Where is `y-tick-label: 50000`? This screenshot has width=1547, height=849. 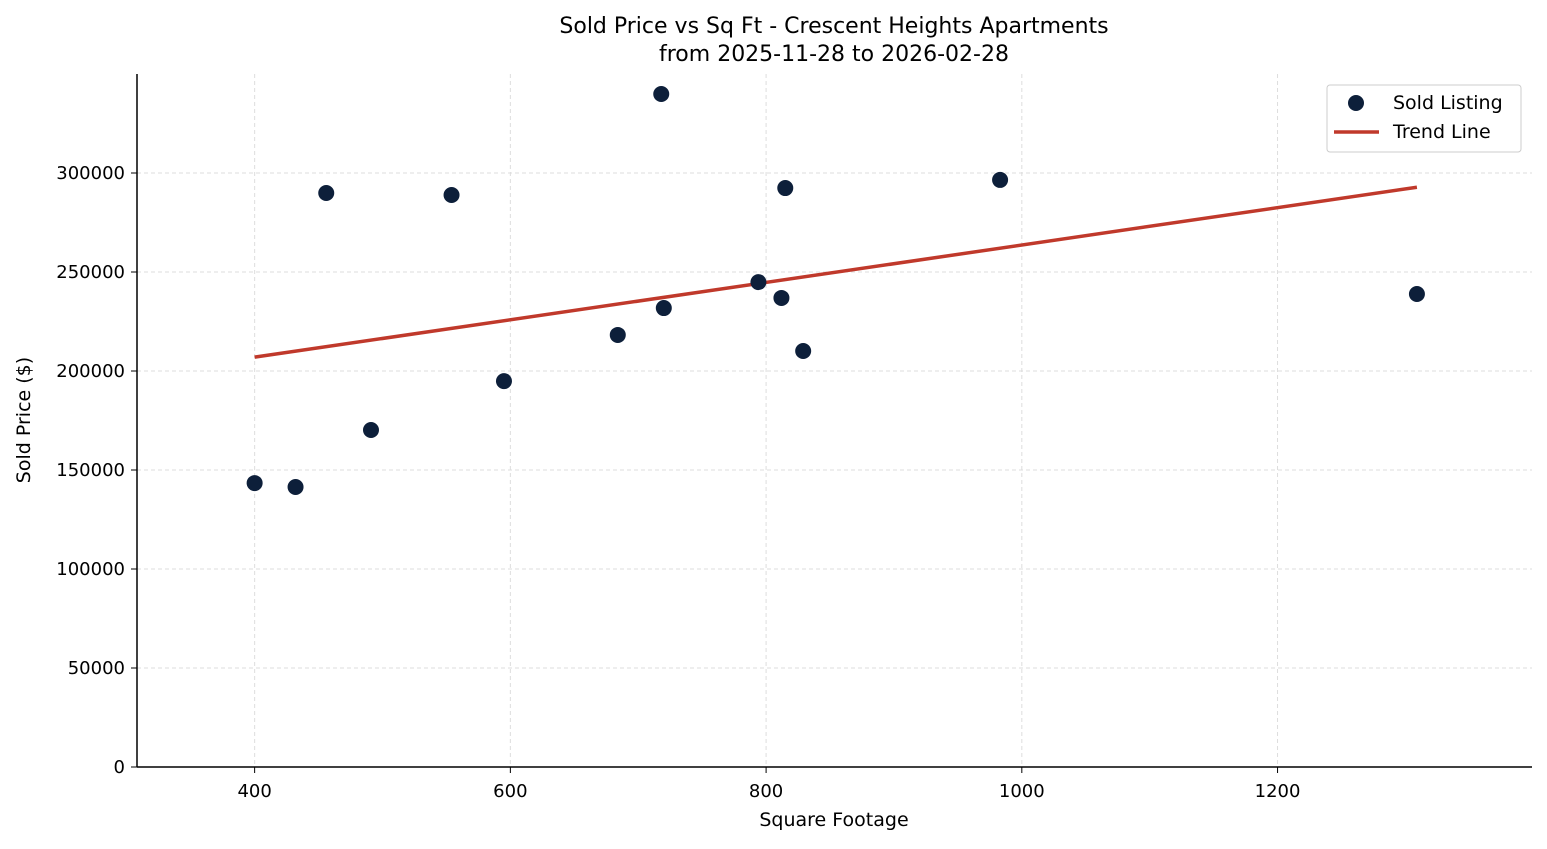
y-tick-label: 50000 is located at coordinates (96, 668).